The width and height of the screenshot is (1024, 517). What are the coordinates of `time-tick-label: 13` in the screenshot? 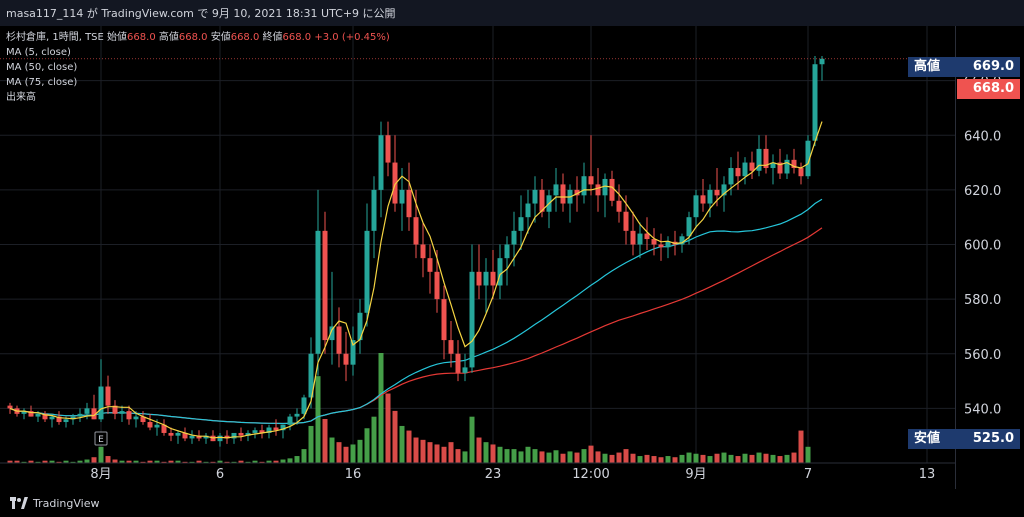 It's located at (927, 474).